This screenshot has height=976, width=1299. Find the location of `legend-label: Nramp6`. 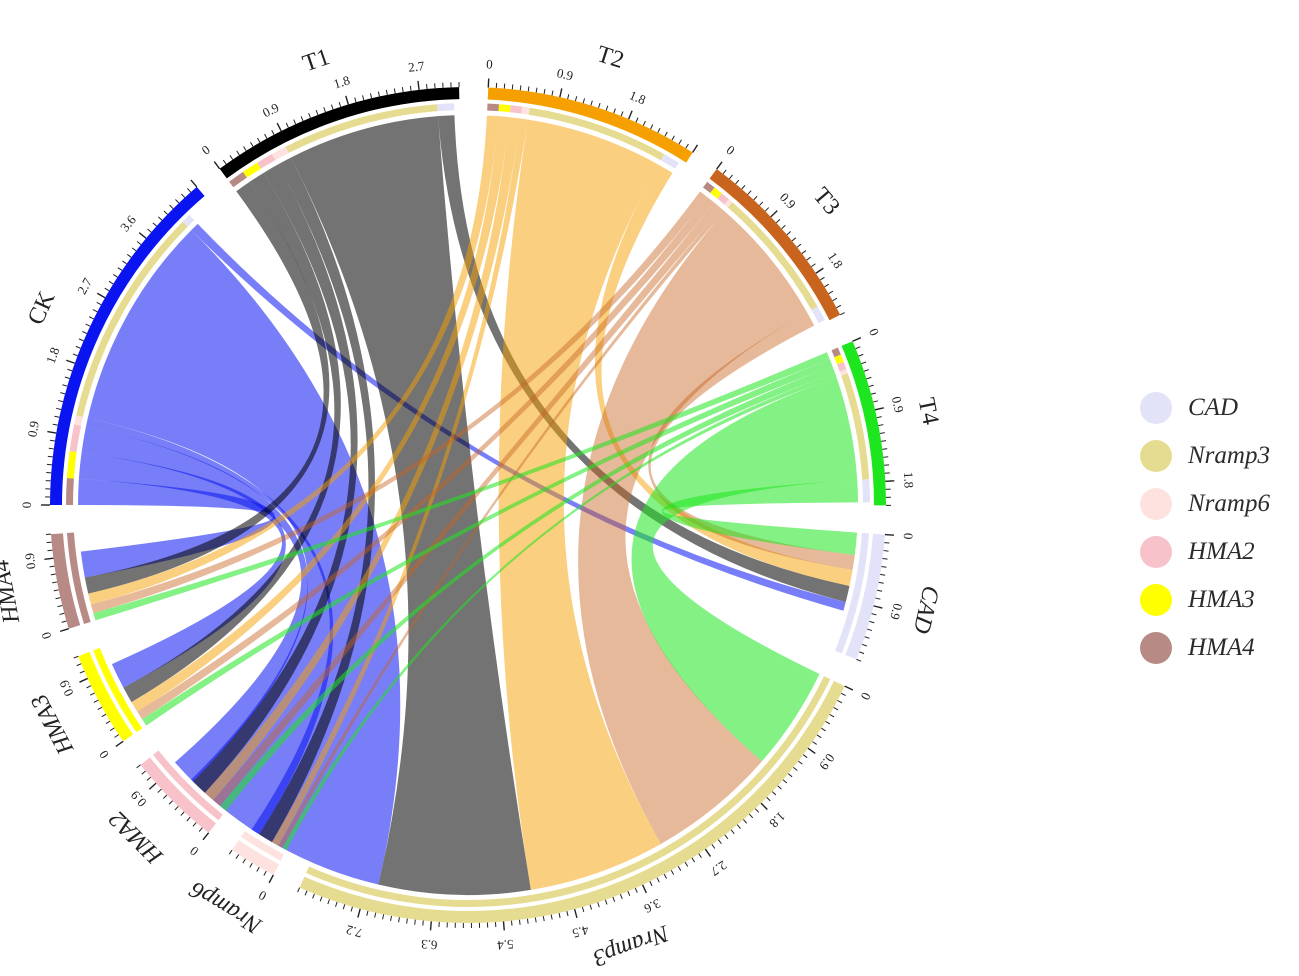

legend-label: Nramp6 is located at coordinates (1229, 503).